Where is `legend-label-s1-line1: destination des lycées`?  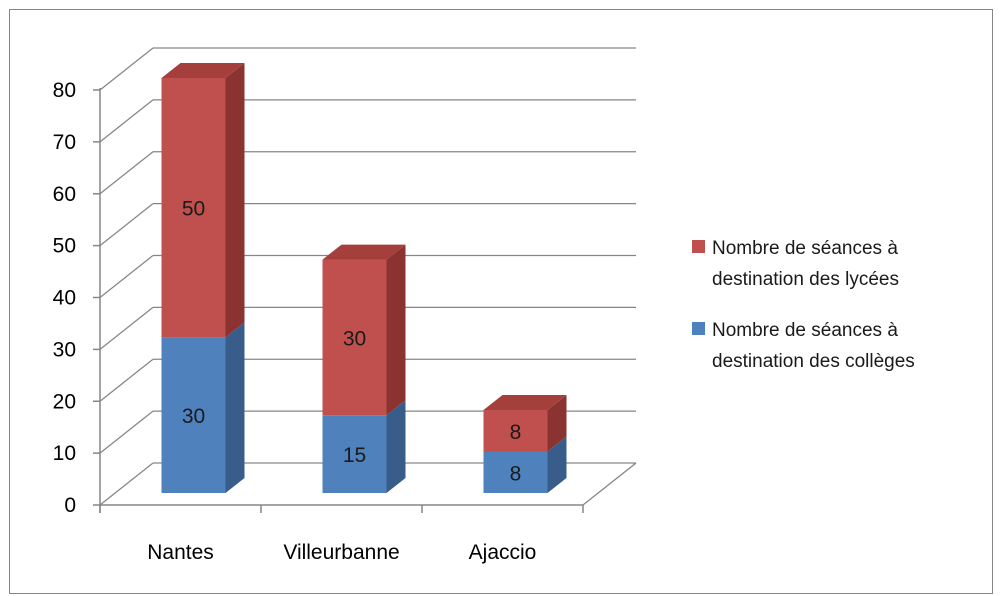 legend-label-s1-line1: destination des lycées is located at coordinates (805, 279).